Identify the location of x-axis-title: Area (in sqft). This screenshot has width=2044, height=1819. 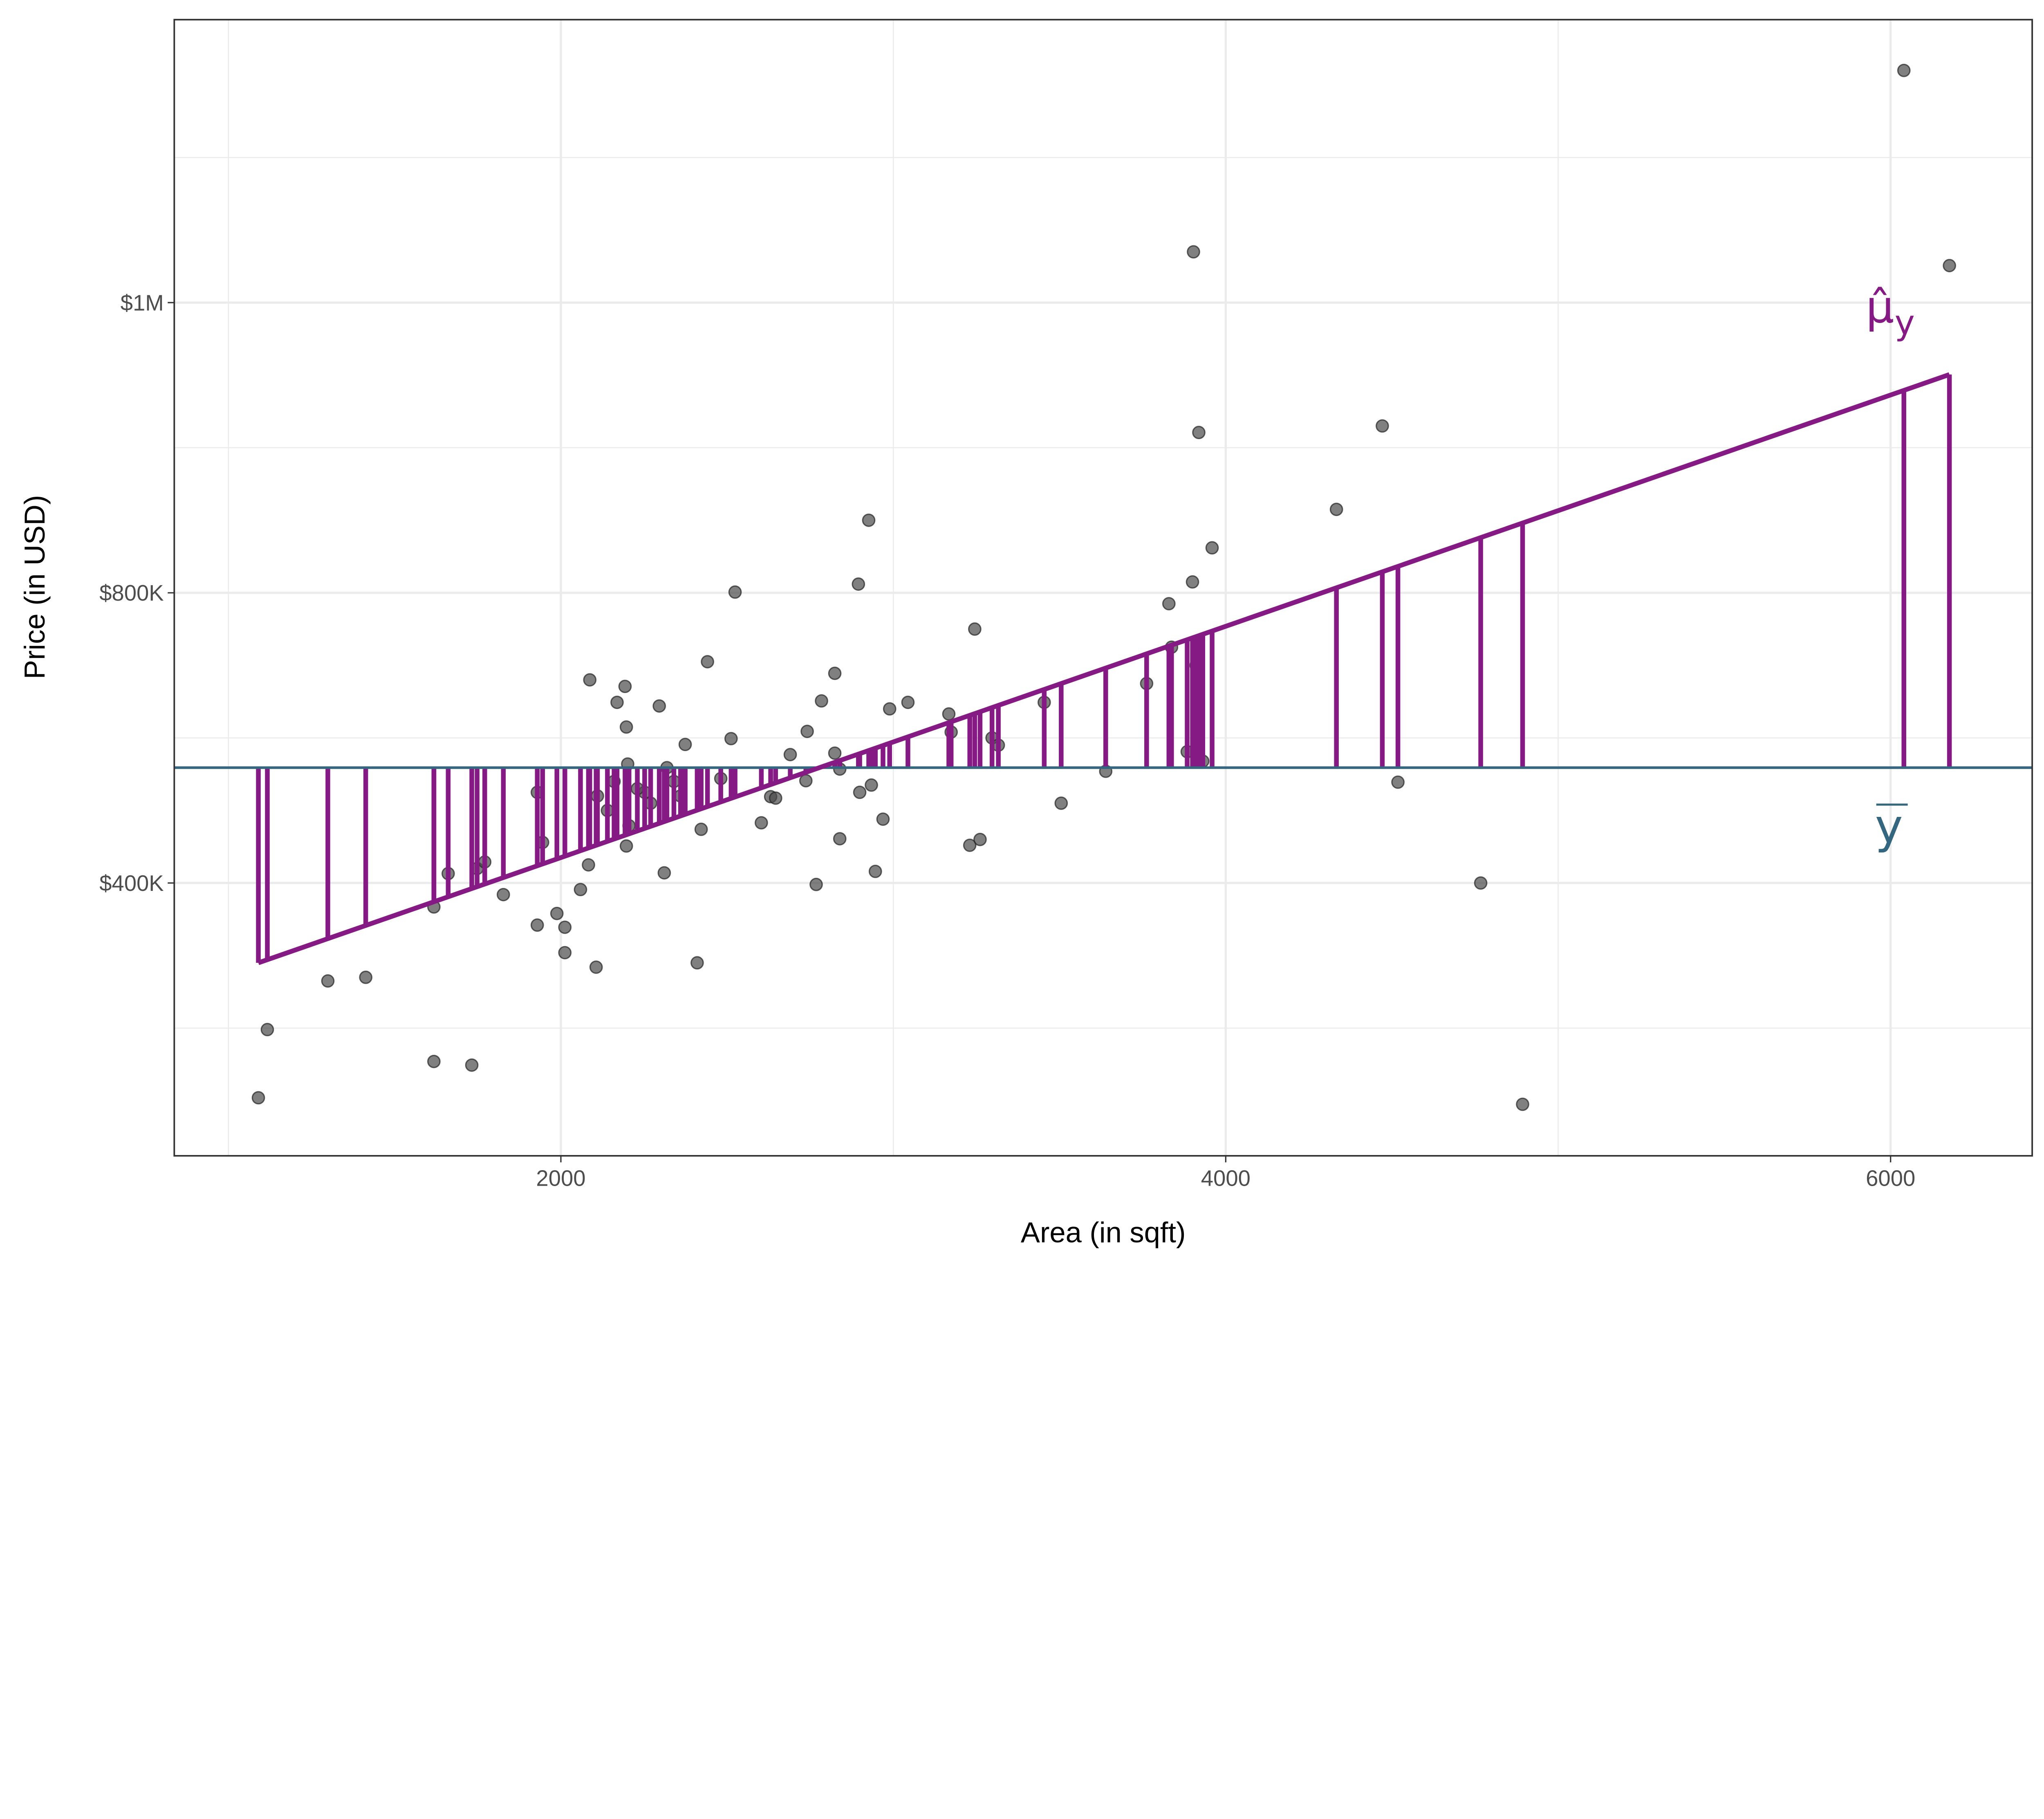
(1103, 1232).